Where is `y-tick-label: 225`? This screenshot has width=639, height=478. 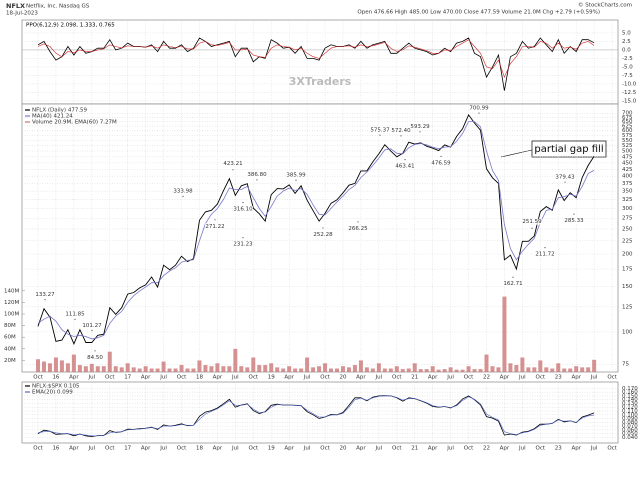 y-tick-label: 225 is located at coordinates (627, 241).